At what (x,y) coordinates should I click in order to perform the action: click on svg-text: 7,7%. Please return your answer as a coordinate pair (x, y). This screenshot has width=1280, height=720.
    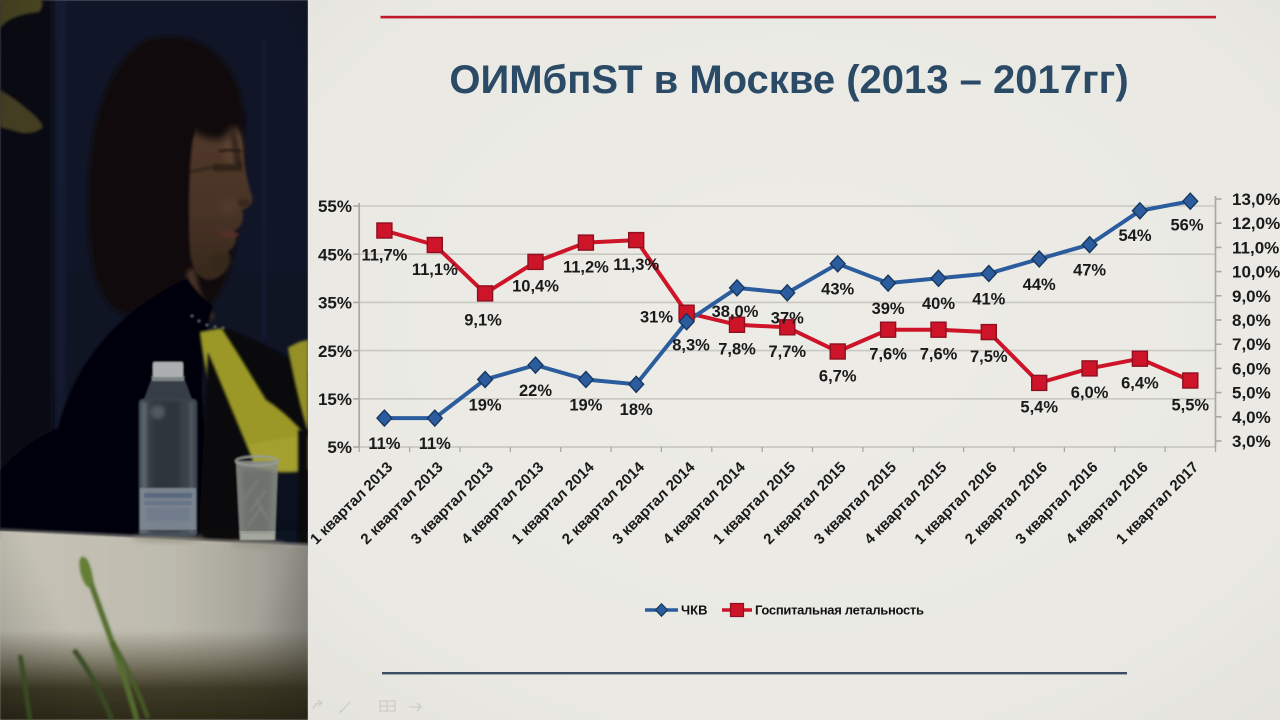
    Looking at the image, I should click on (787, 352).